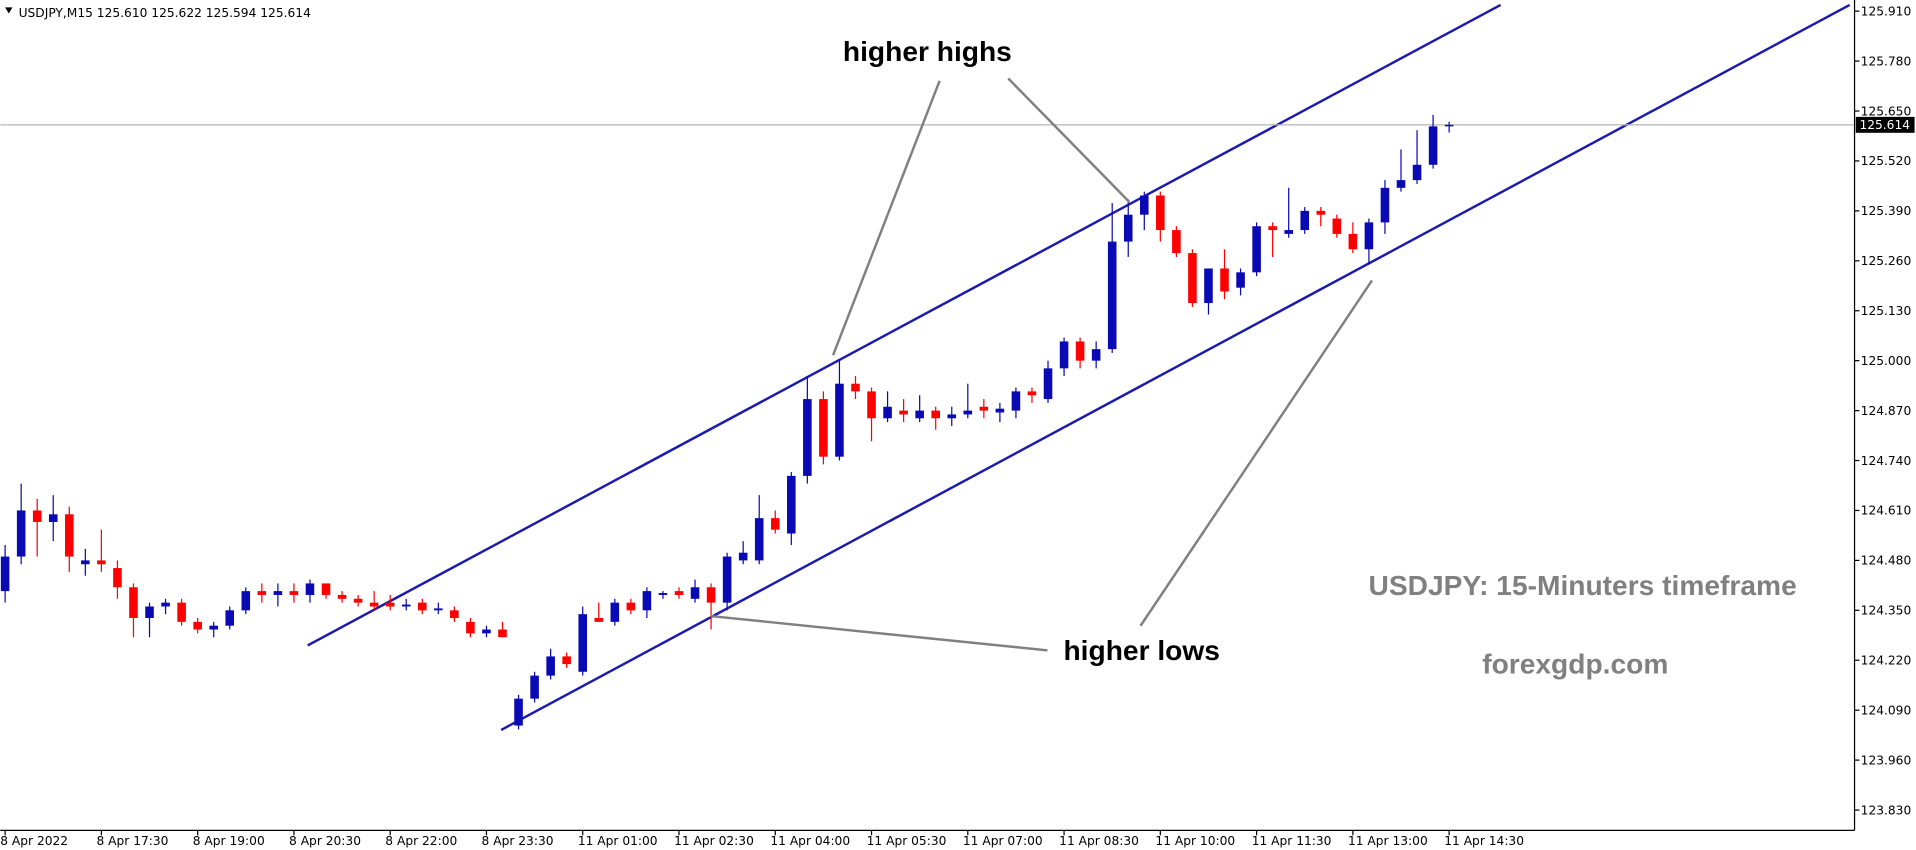  Describe the element at coordinates (1886, 561) in the screenshot. I see `y-tick-label: 124.480` at that location.